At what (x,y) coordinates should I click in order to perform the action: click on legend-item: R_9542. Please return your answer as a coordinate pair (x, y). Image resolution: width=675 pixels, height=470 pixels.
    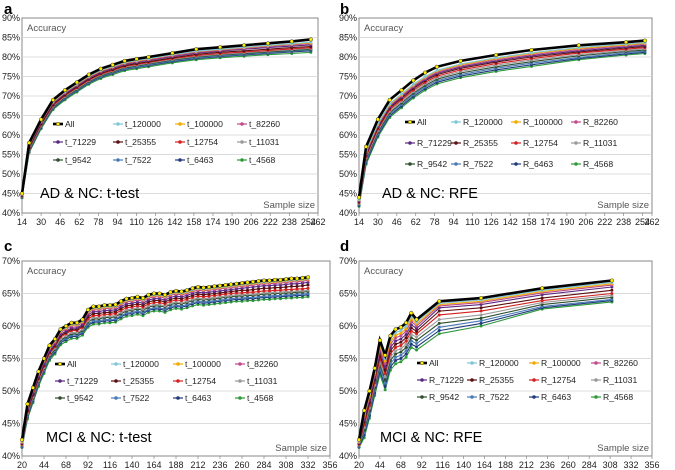
    Looking at the image, I should click on (426, 164).